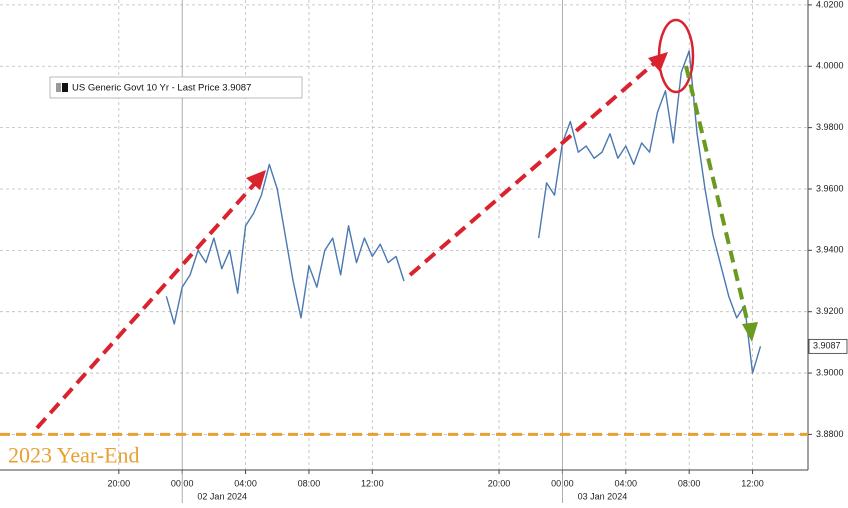 The height and width of the screenshot is (508, 848). I want to click on last-price-tag, so click(828, 346).